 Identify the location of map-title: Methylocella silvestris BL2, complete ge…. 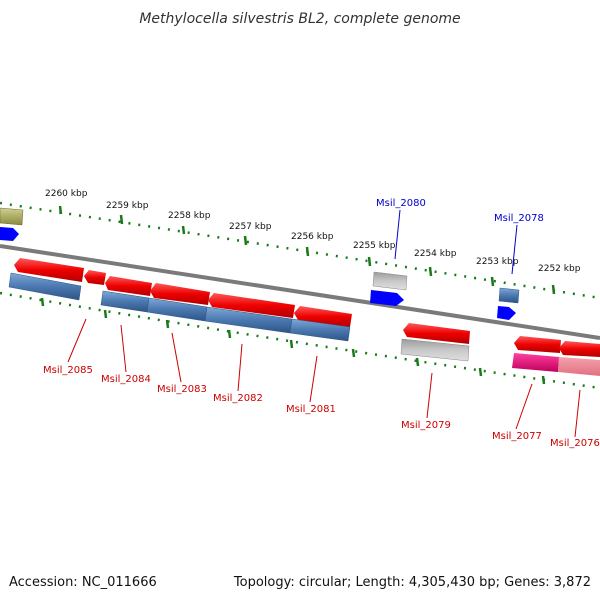
(299, 19).